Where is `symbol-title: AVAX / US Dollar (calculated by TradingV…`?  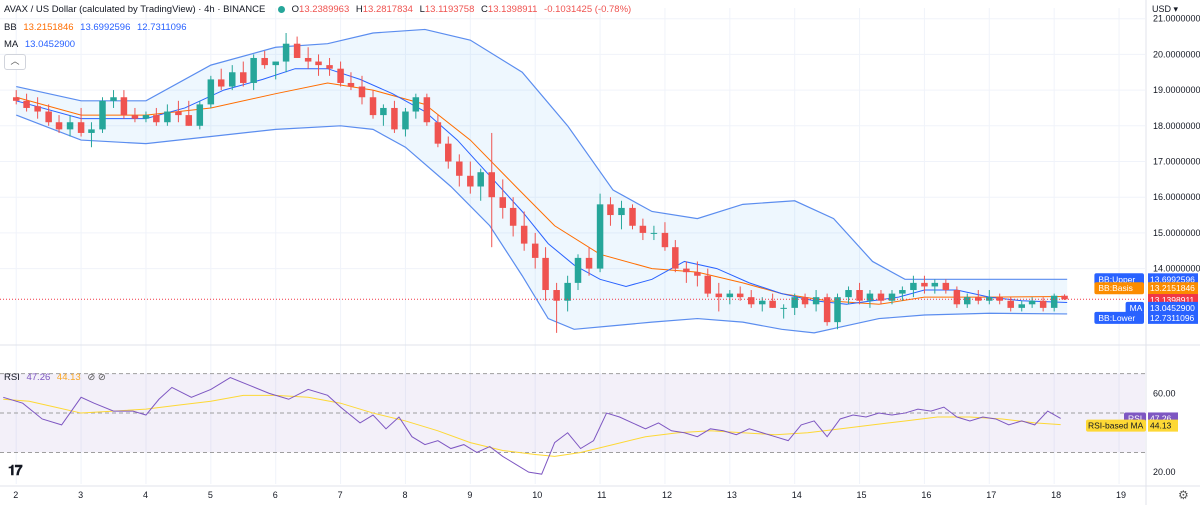 symbol-title: AVAX / US Dollar (calculated by TradingV… is located at coordinates (135, 9).